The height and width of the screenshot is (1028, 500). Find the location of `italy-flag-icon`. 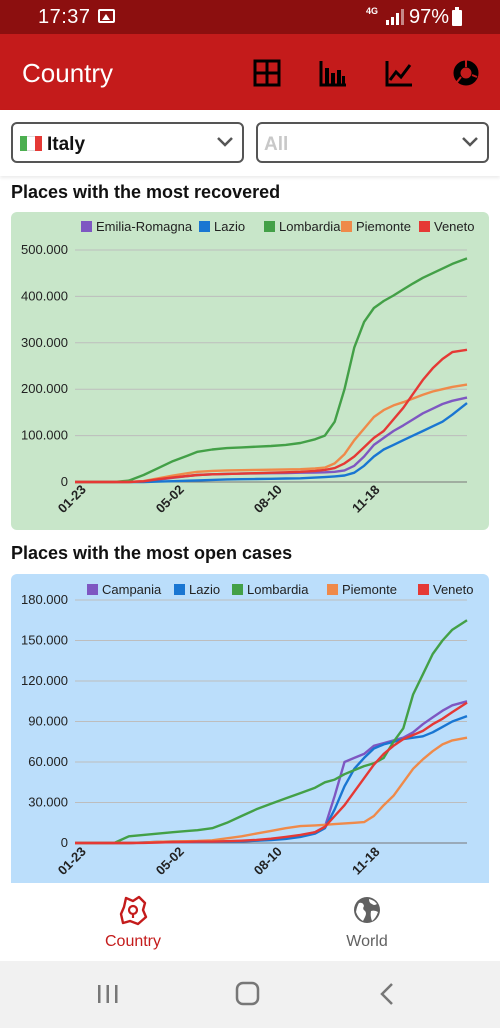

italy-flag-icon is located at coordinates (31, 143).